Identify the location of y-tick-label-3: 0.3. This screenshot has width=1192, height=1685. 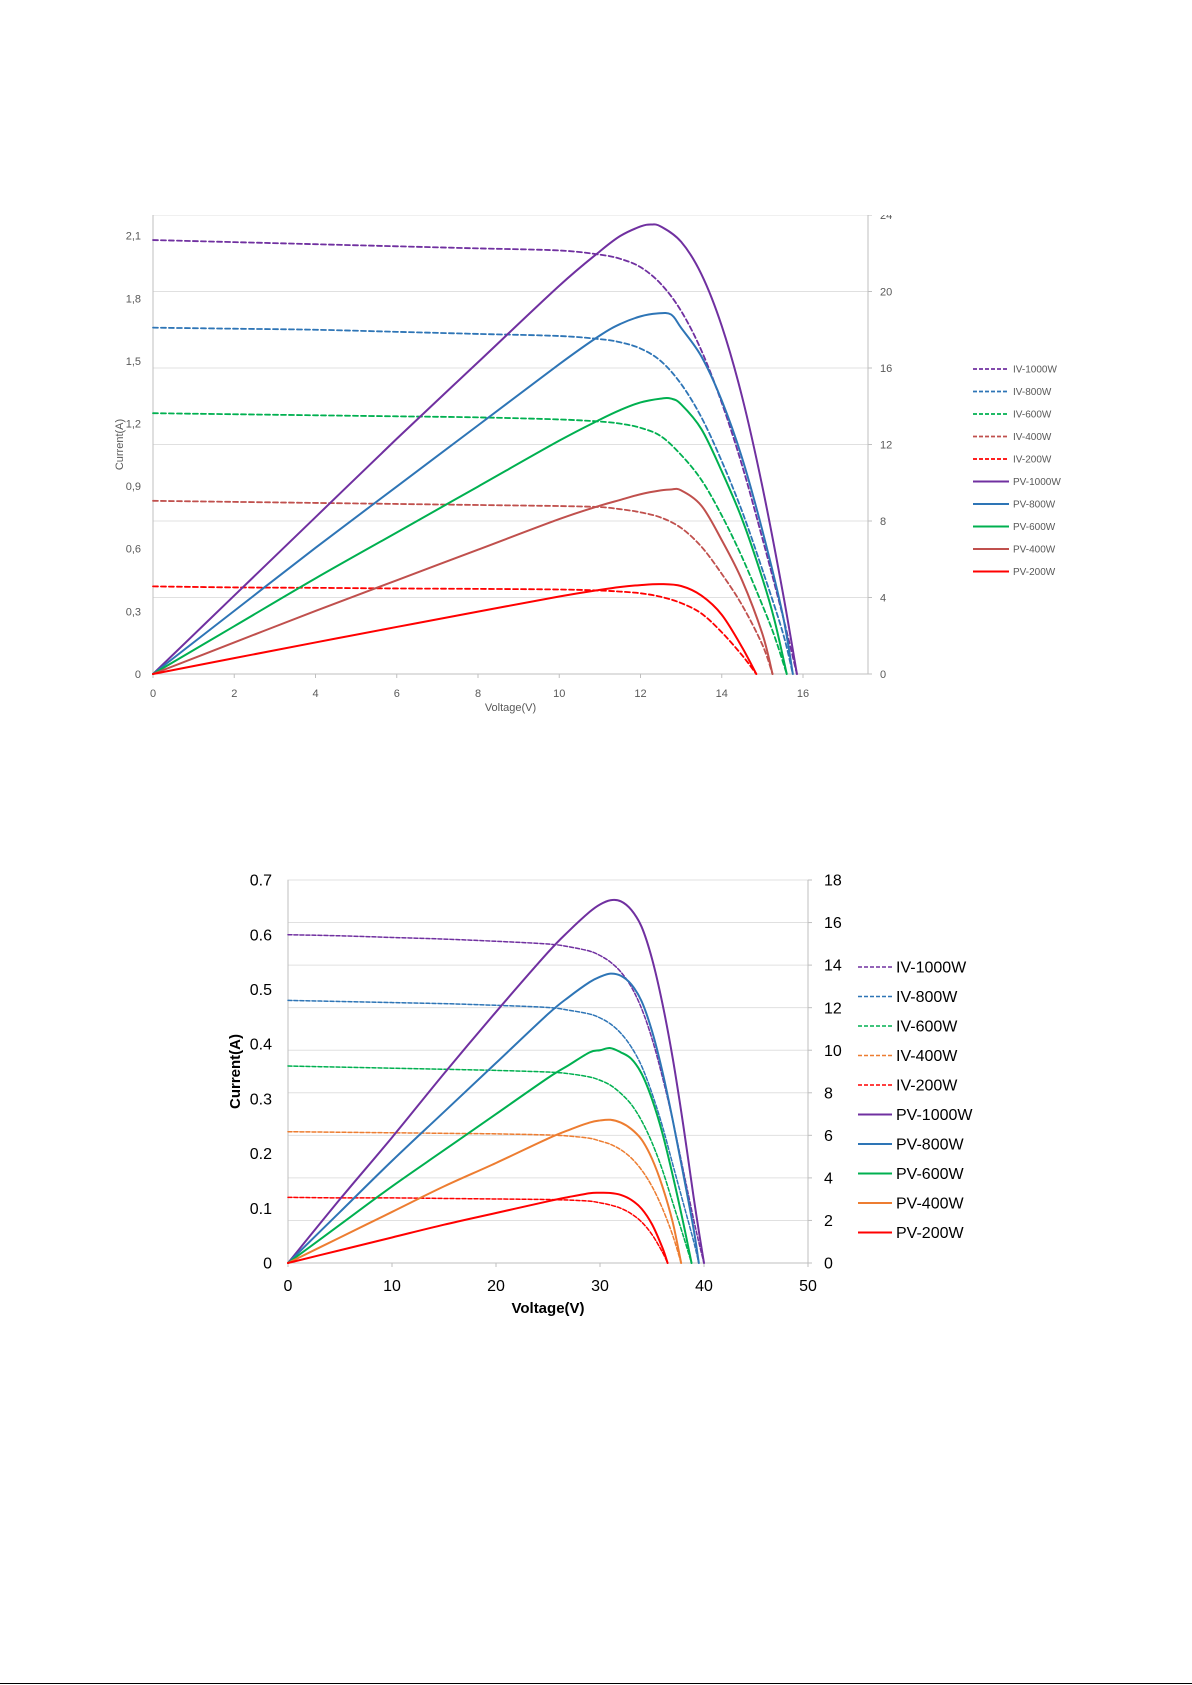
(261, 1099).